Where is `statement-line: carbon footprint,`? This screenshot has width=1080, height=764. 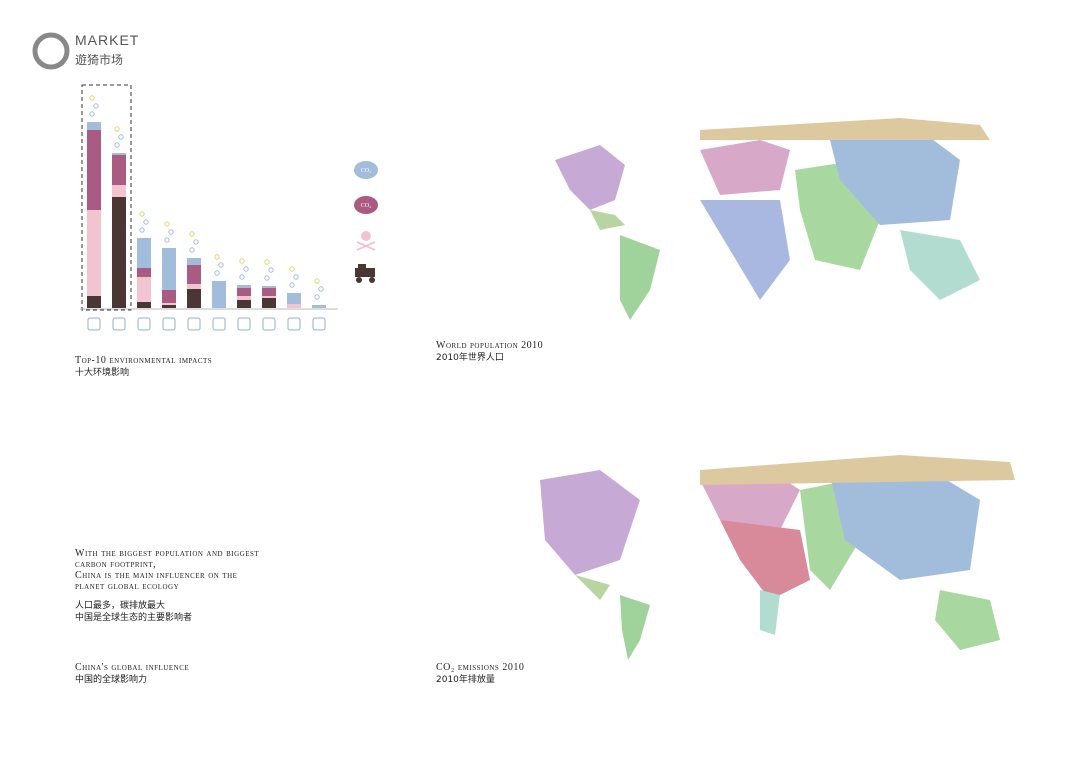
statement-line: carbon footprint, is located at coordinates (115, 564).